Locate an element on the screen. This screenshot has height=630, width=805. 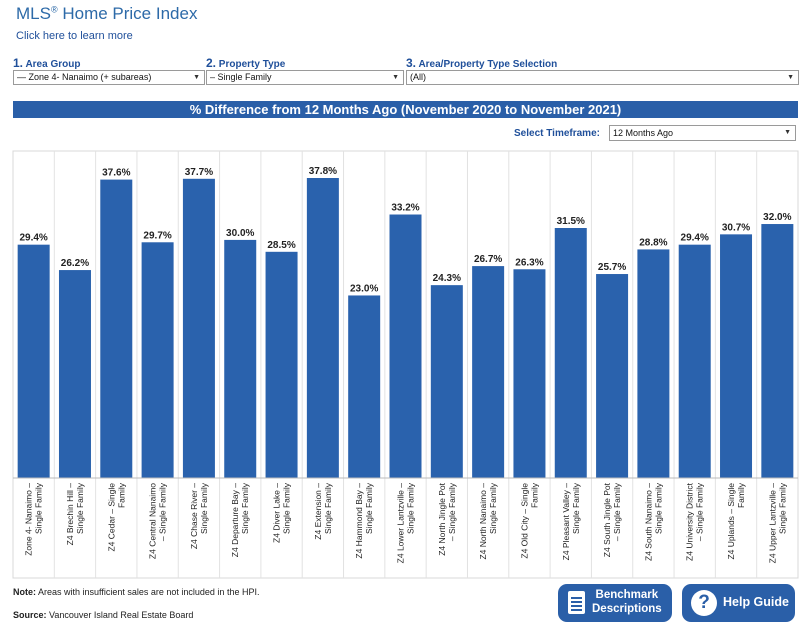
tick-label-line: Z4 Departure Bay – is located at coordinates (235, 520).